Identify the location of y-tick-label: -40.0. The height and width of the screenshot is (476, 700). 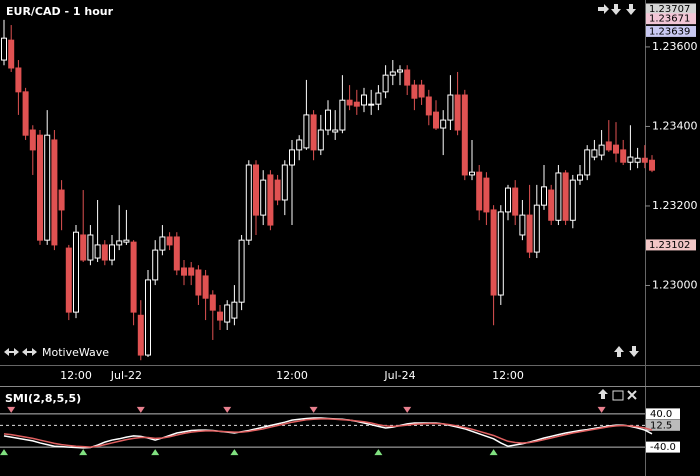
(663, 447).